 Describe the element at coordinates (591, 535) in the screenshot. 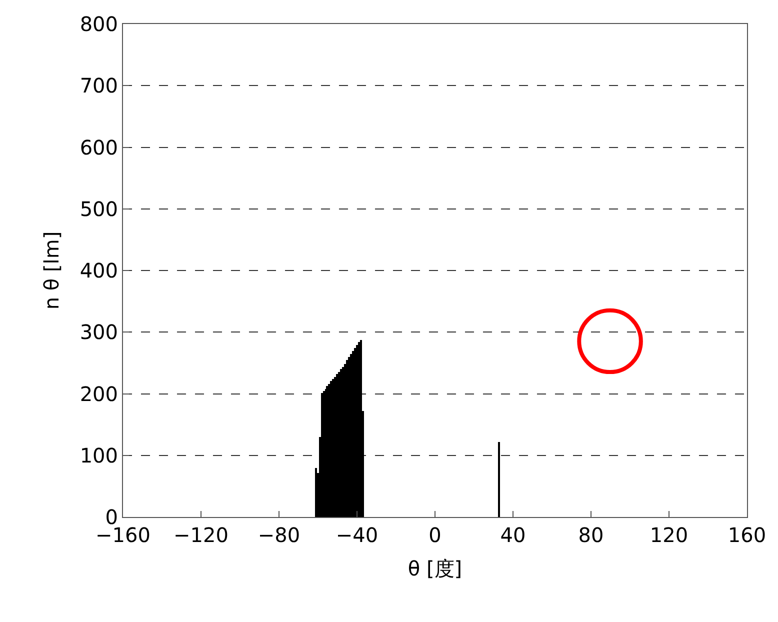

I see `x-tick-label: 80` at that location.